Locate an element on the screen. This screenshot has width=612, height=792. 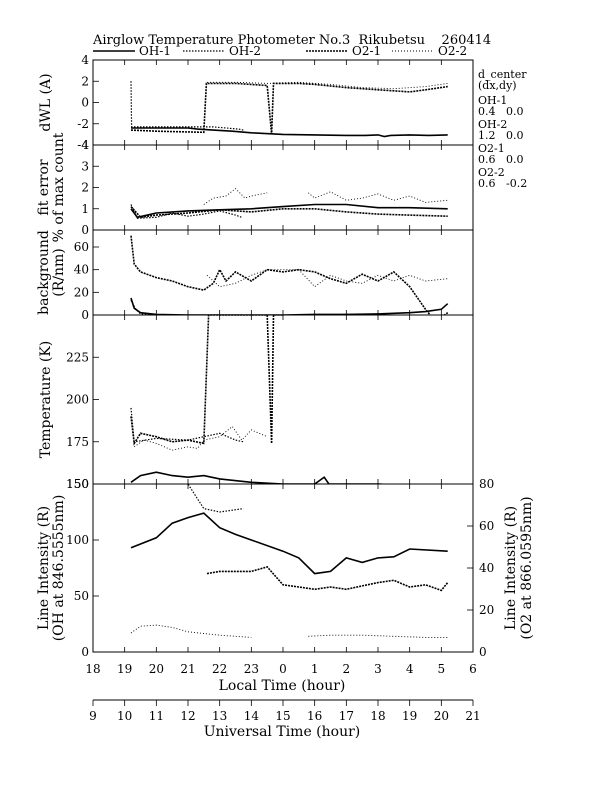
y-tick-label: 175 is located at coordinates (77, 442).